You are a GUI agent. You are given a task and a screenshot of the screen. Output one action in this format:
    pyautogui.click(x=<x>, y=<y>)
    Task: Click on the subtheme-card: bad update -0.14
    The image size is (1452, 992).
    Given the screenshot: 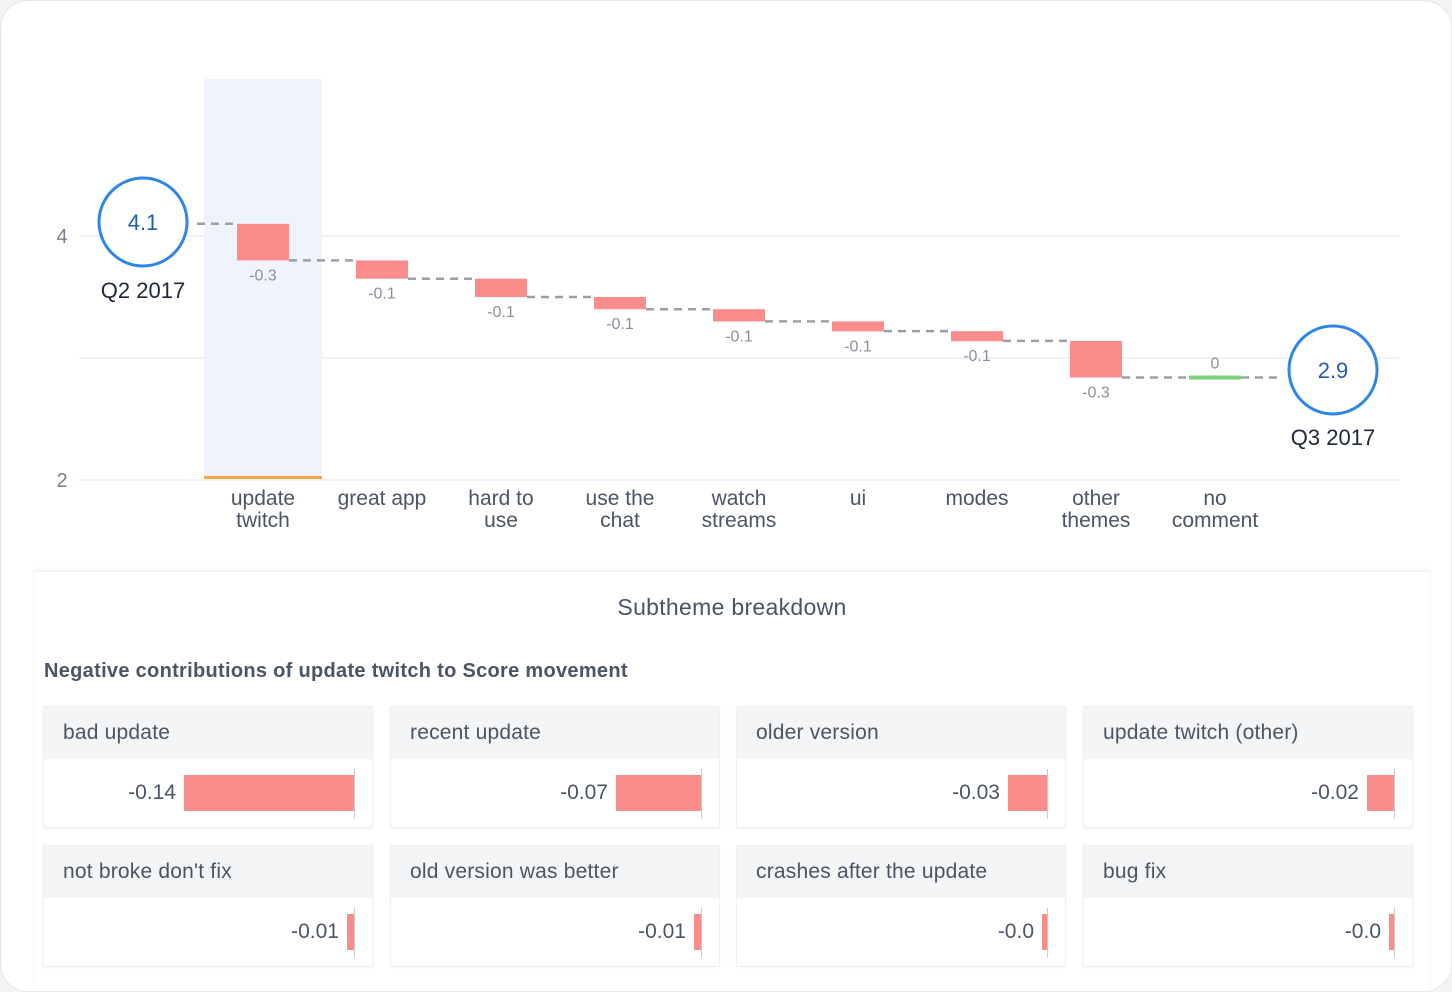 What is the action you would take?
    pyautogui.click(x=208, y=767)
    